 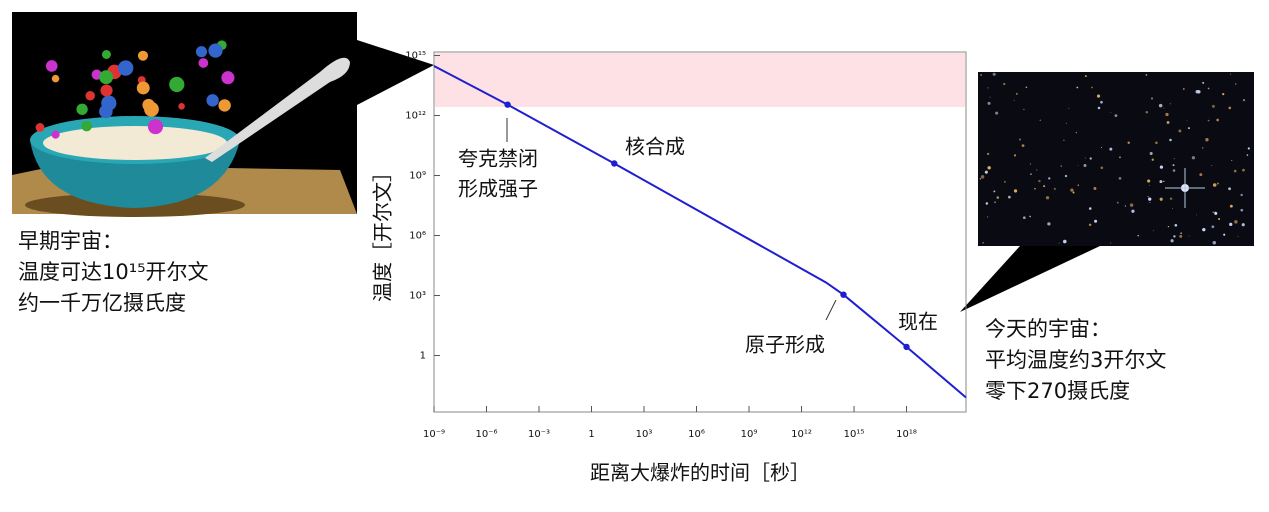 I want to click on galaxy-image, so click(x=1116, y=159).